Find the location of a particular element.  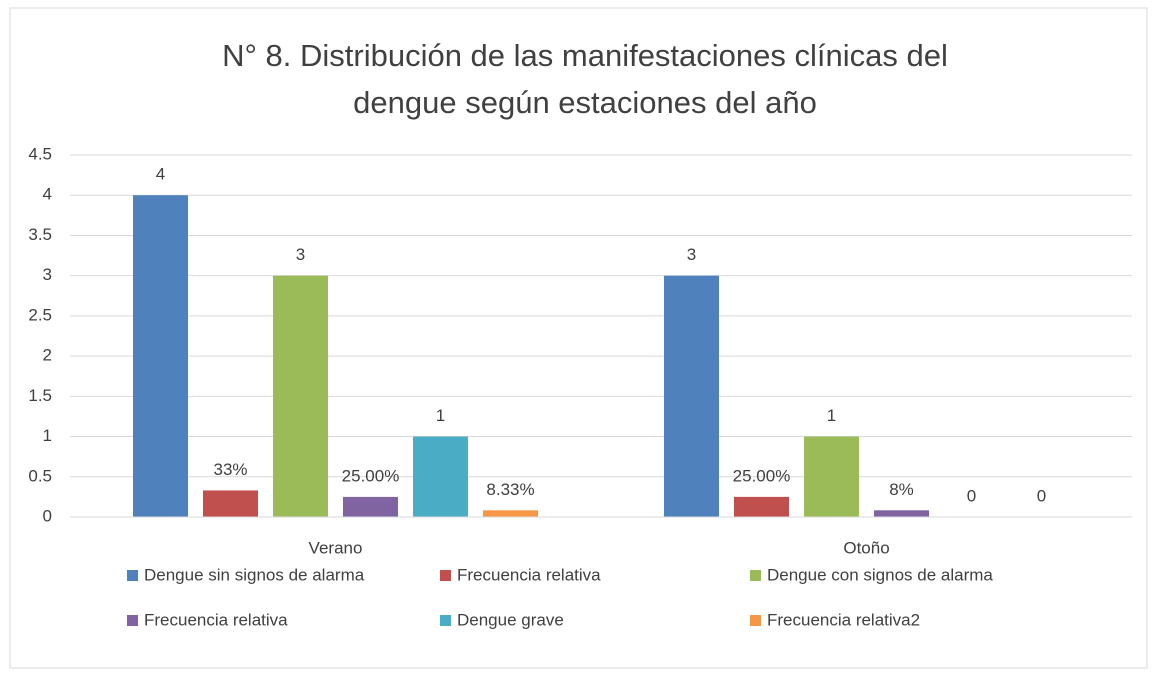

chart-title: dengue según estaciones del año is located at coordinates (585, 102).